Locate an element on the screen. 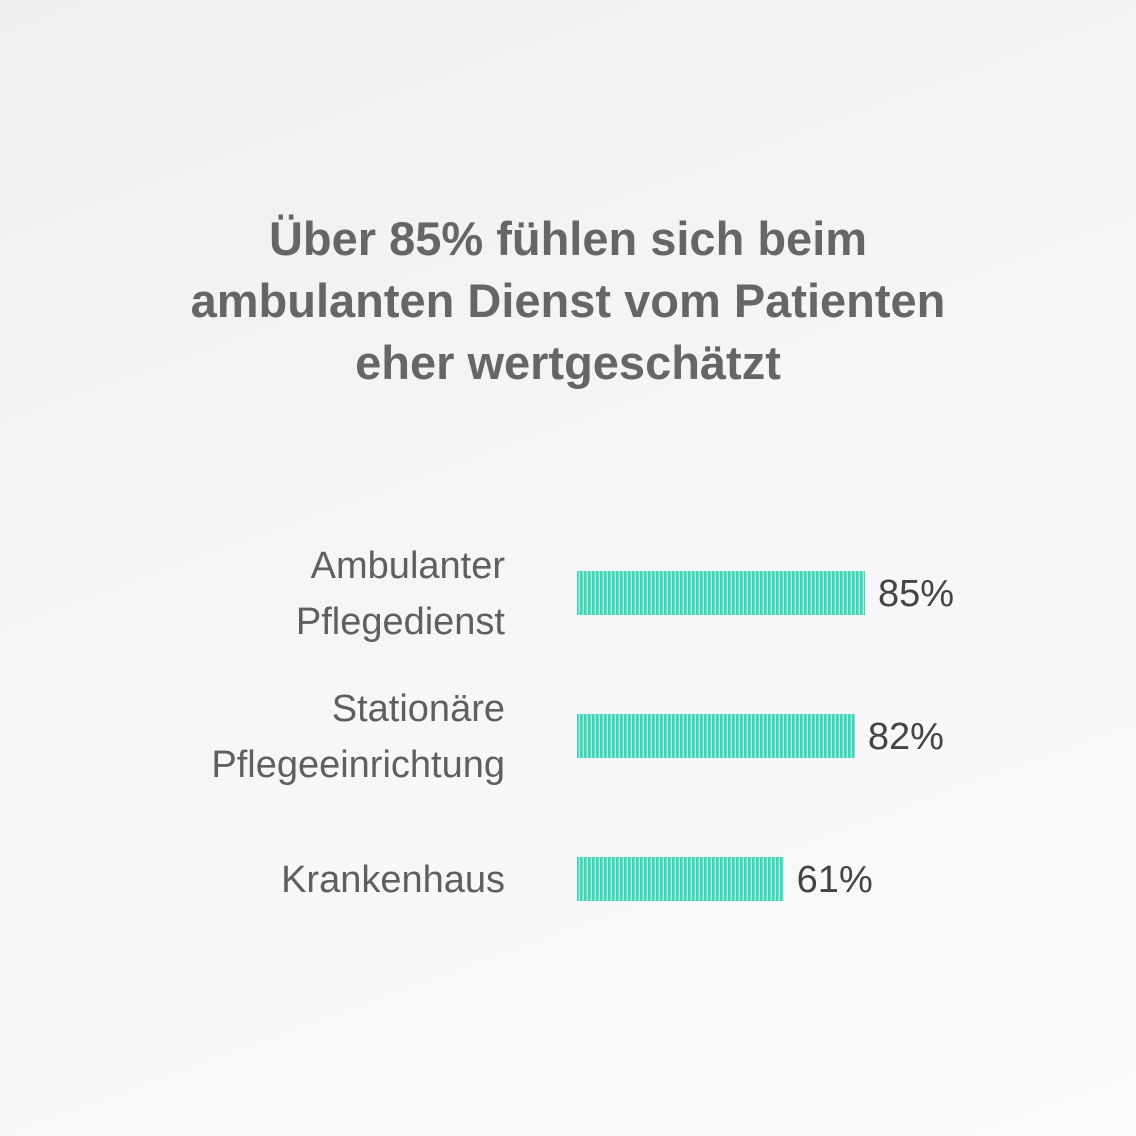 The width and height of the screenshot is (1136, 1136). chart-title-line-3: eher wertgeschätzt is located at coordinates (568, 362).